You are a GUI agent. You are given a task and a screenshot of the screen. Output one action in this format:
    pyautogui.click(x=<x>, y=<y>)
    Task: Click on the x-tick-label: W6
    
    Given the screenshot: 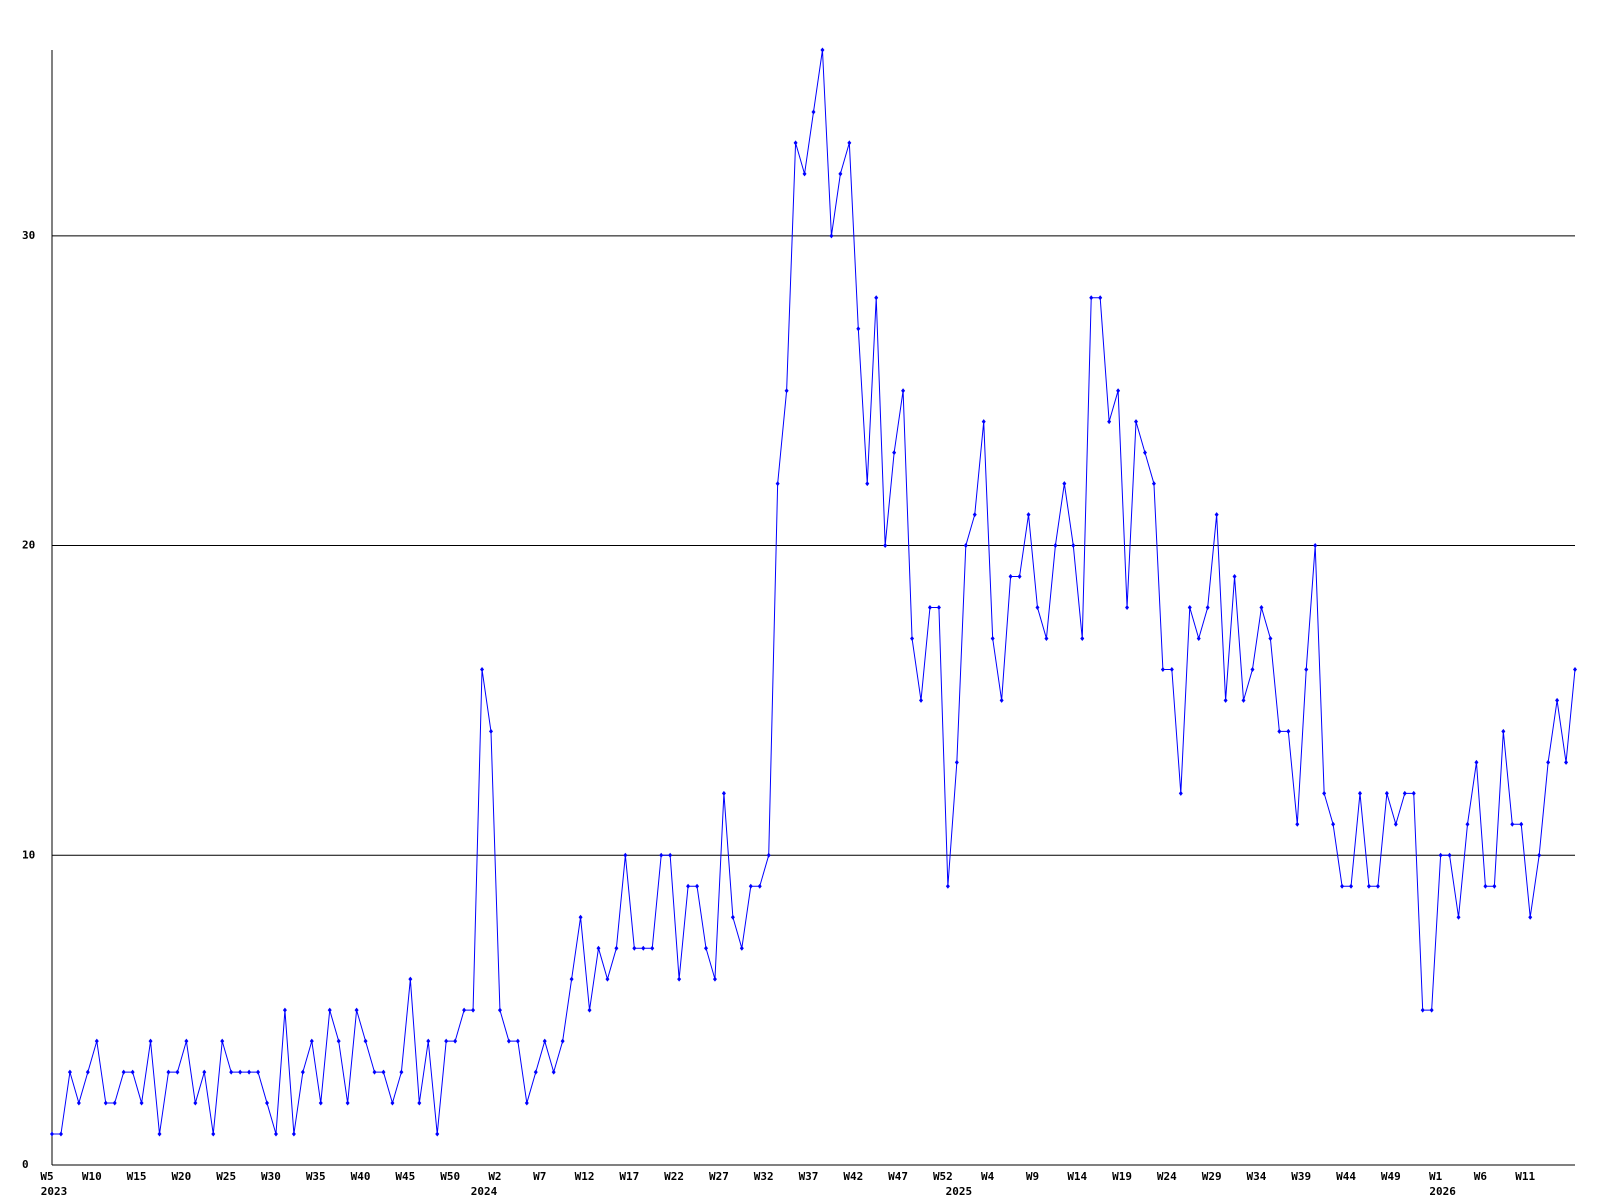 What is the action you would take?
    pyautogui.click(x=1481, y=1176)
    